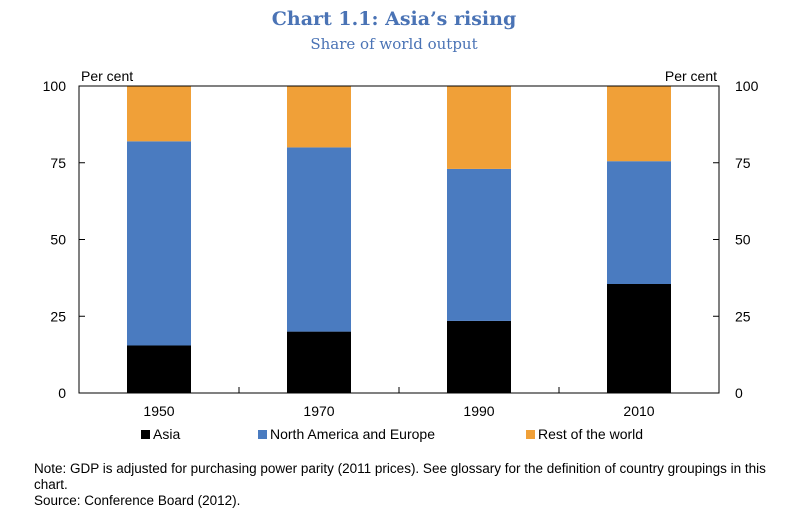 This screenshot has height=517, width=788. I want to click on y-tick-label-right-75: 75, so click(743, 163).